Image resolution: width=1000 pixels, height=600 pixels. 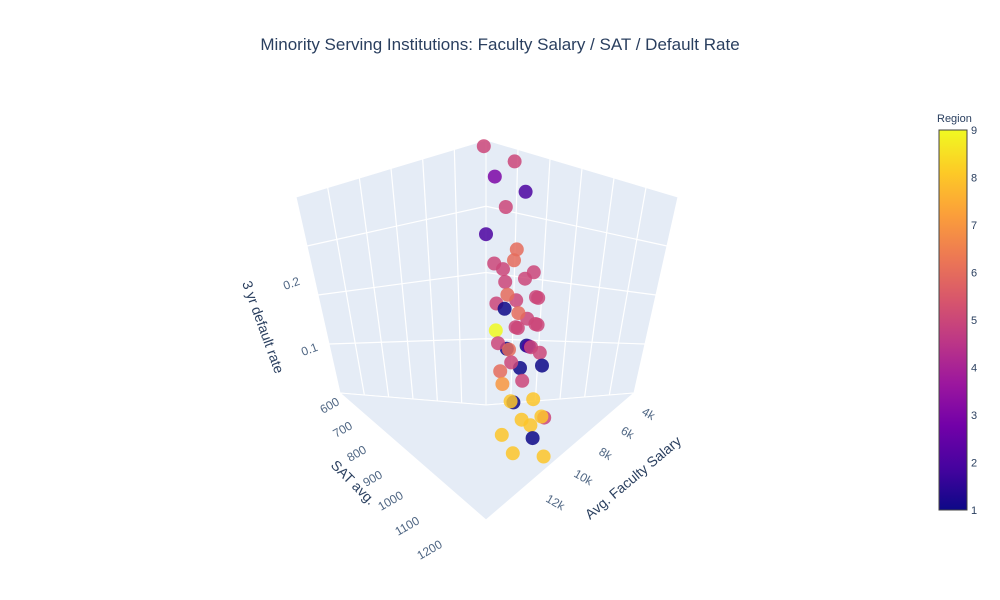 What do you see at coordinates (391, 501) in the screenshot?
I see `y-tick-1000: 1000` at bounding box center [391, 501].